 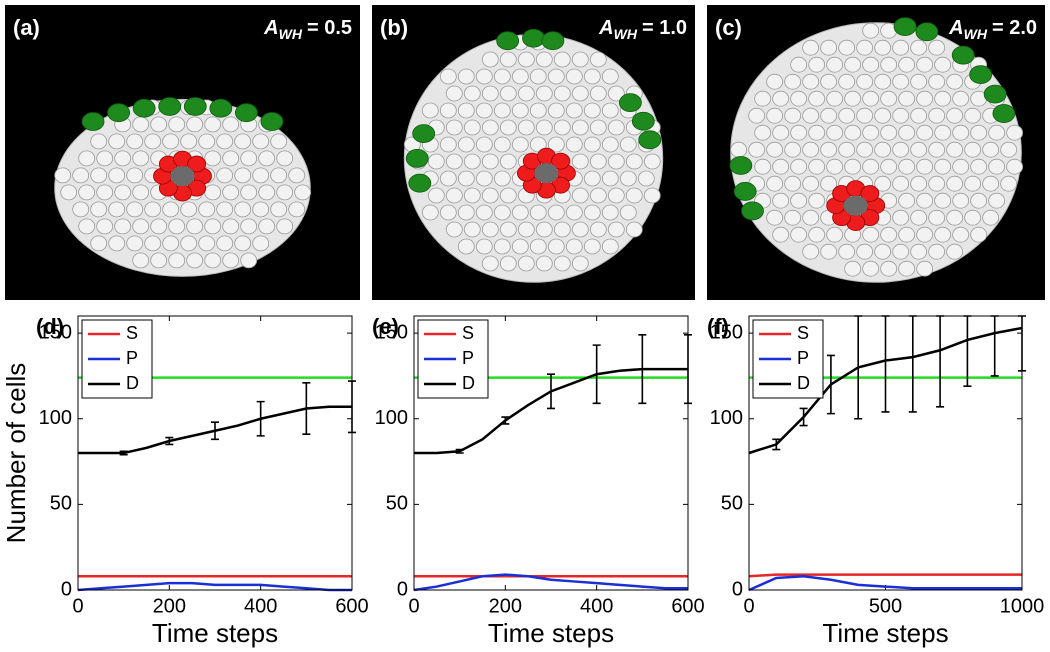 What do you see at coordinates (55, 418) in the screenshot?
I see `y-tick-label: 100` at bounding box center [55, 418].